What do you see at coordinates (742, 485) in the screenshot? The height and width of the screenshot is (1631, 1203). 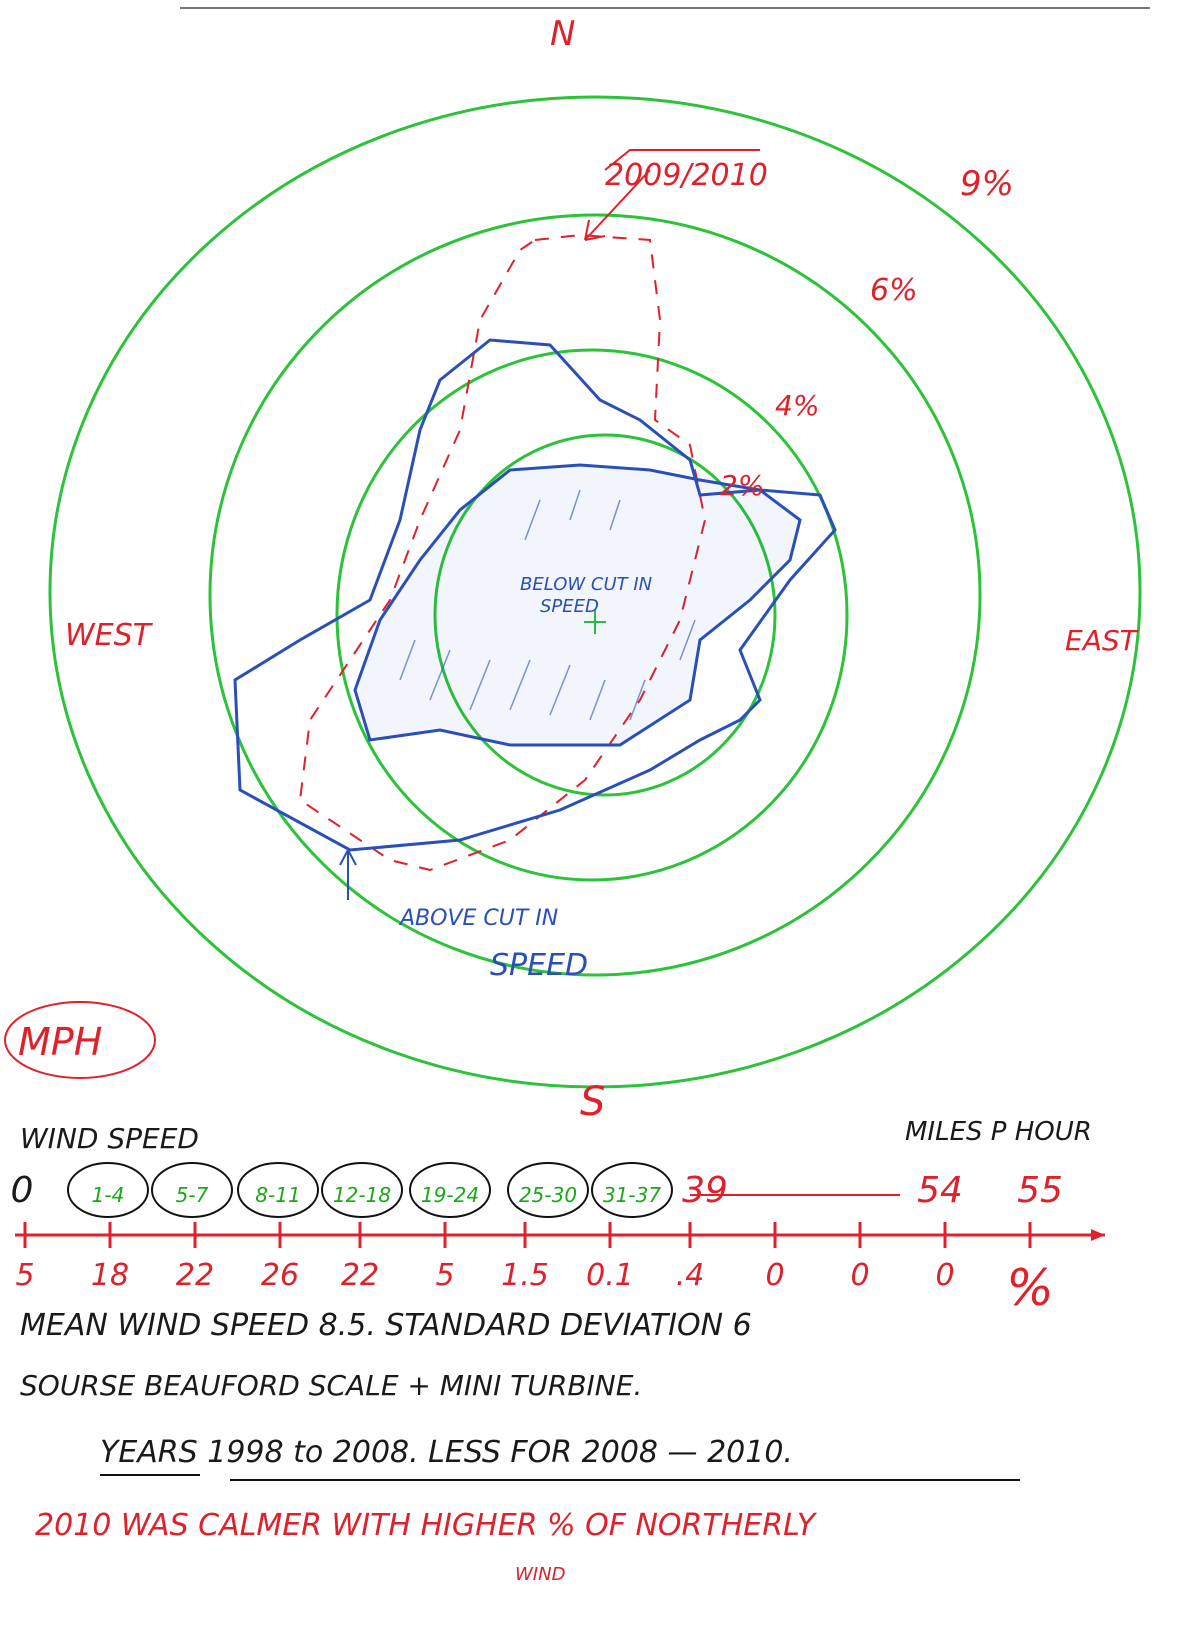 I see `ring-label: 2%` at bounding box center [742, 485].